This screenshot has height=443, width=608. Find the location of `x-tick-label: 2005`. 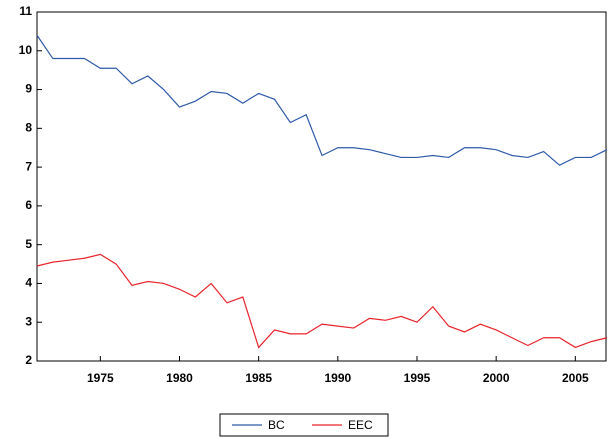

x-tick-label: 2005 is located at coordinates (575, 378).